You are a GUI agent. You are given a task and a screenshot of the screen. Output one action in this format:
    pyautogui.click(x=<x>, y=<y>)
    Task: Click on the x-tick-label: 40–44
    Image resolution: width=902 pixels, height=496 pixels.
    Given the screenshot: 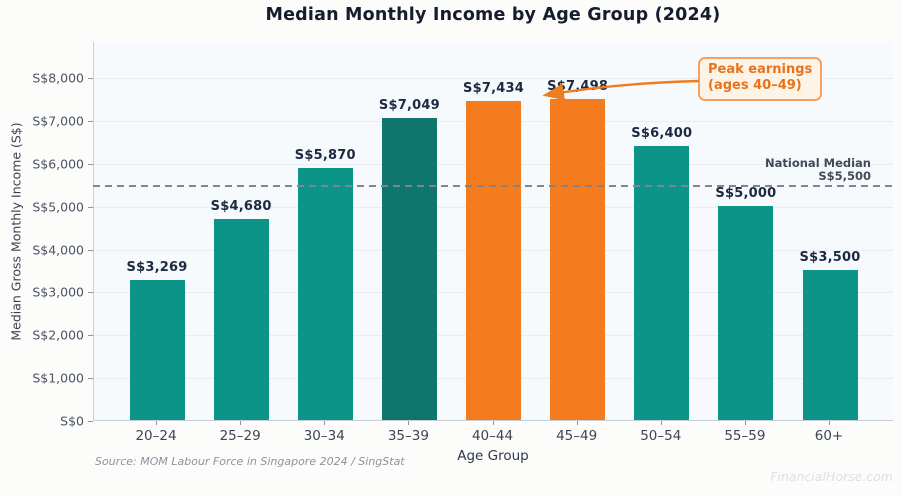 What is the action you would take?
    pyautogui.click(x=492, y=436)
    